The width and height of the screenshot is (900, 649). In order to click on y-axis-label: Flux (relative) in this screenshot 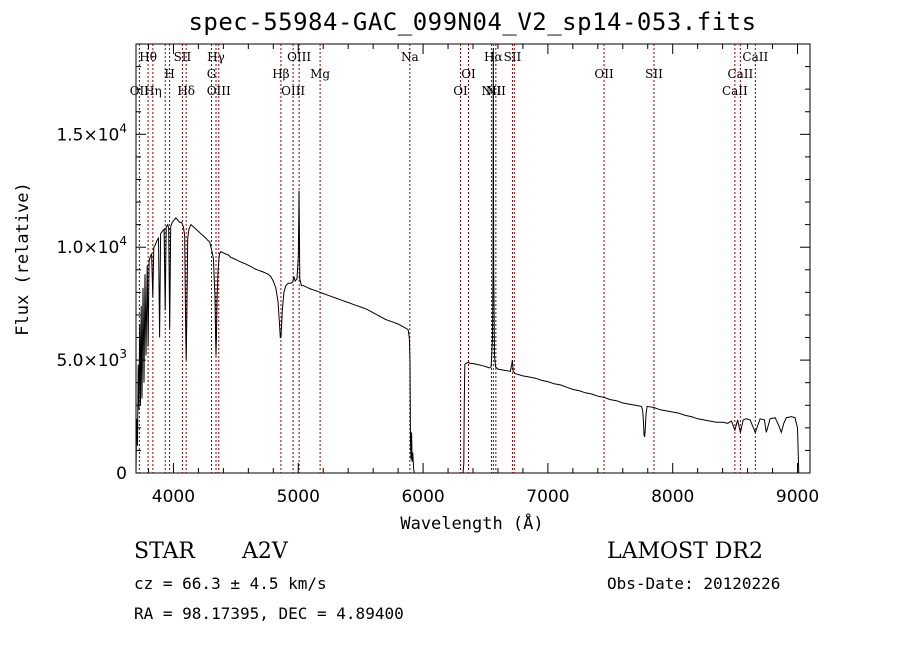, I will do `click(23, 259)`.